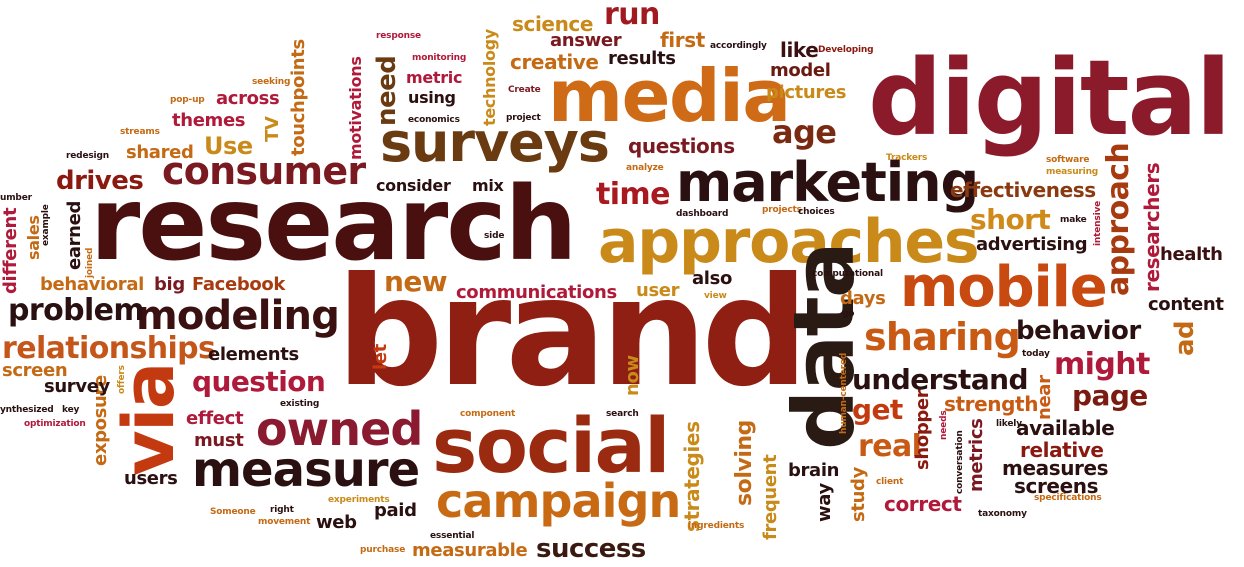 The width and height of the screenshot is (1244, 567). I want to click on word-sharing: sharing, so click(942, 337).